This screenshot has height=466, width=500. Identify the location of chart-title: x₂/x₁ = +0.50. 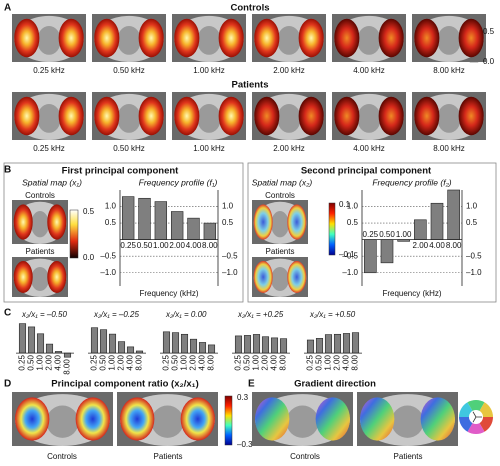
(332, 314).